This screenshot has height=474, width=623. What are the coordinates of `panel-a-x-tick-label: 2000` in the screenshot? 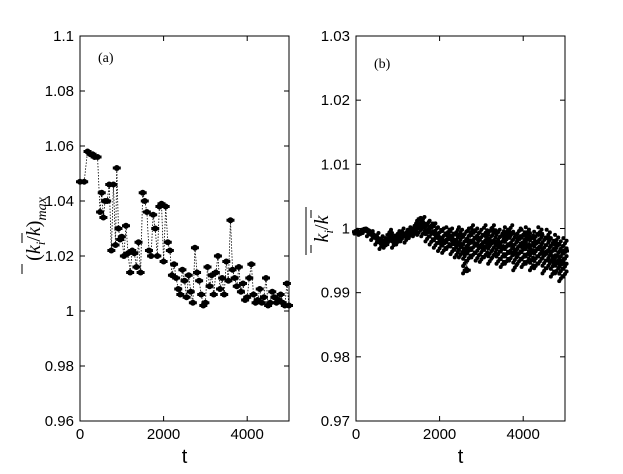 It's located at (163, 434).